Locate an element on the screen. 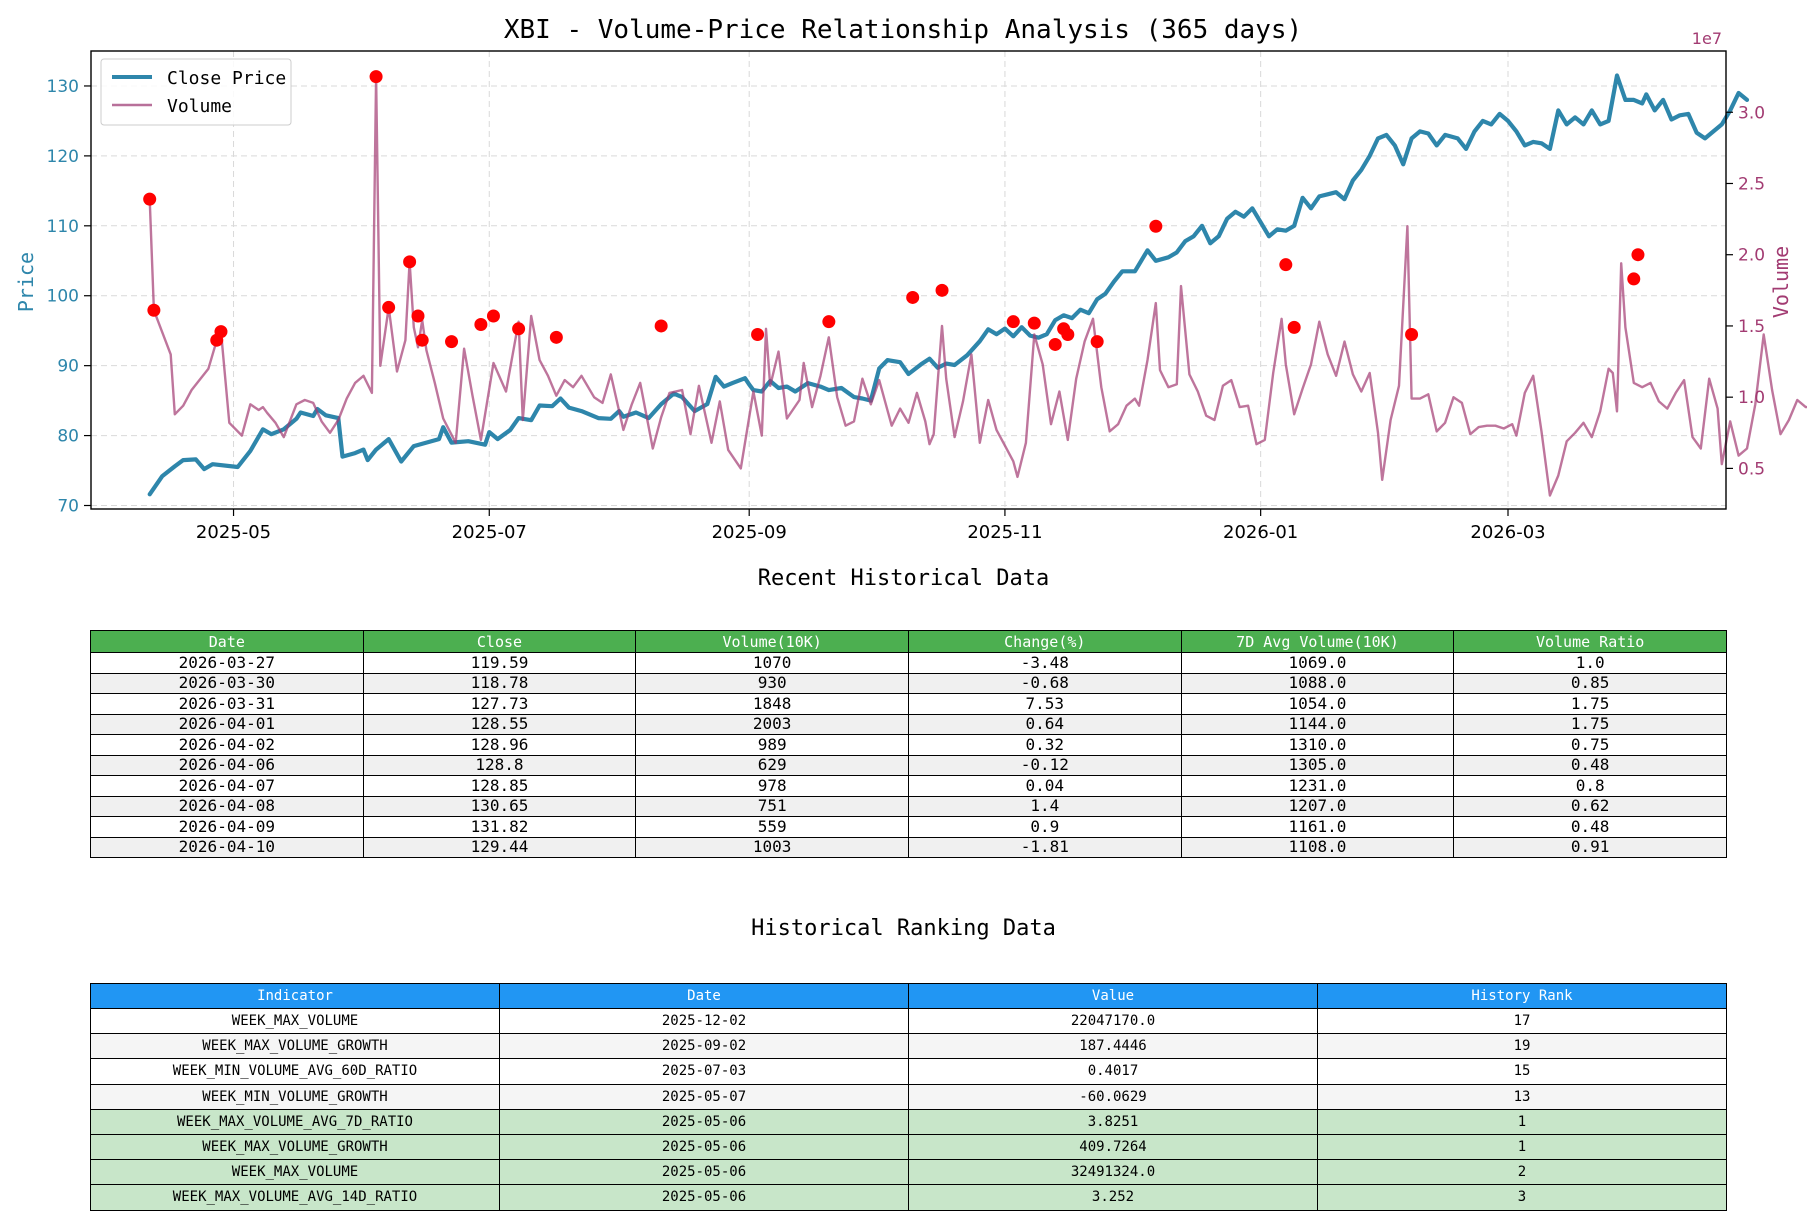 This screenshot has width=1807, height=1221. ranking-cell: 17 is located at coordinates (1522, 1021).